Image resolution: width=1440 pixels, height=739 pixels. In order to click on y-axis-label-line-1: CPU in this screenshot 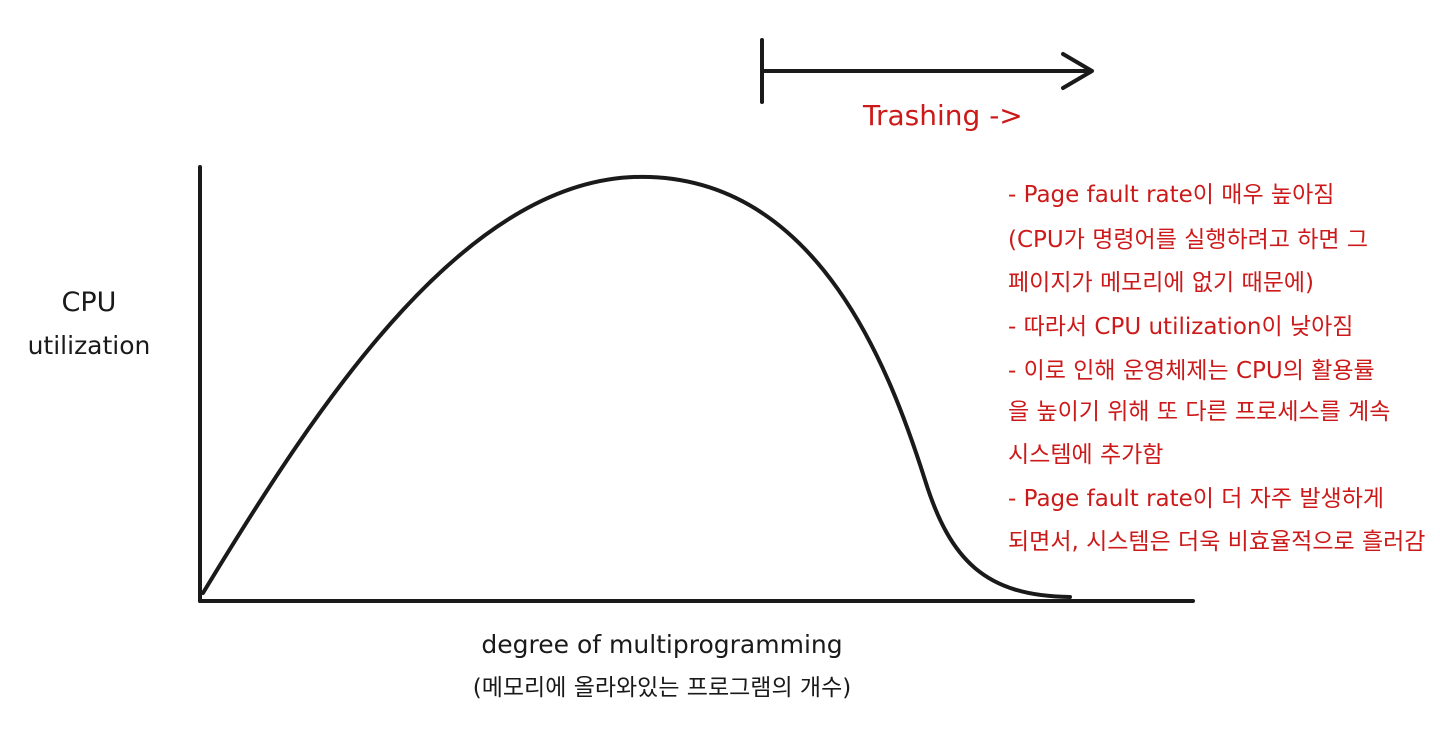, I will do `click(89, 302)`.